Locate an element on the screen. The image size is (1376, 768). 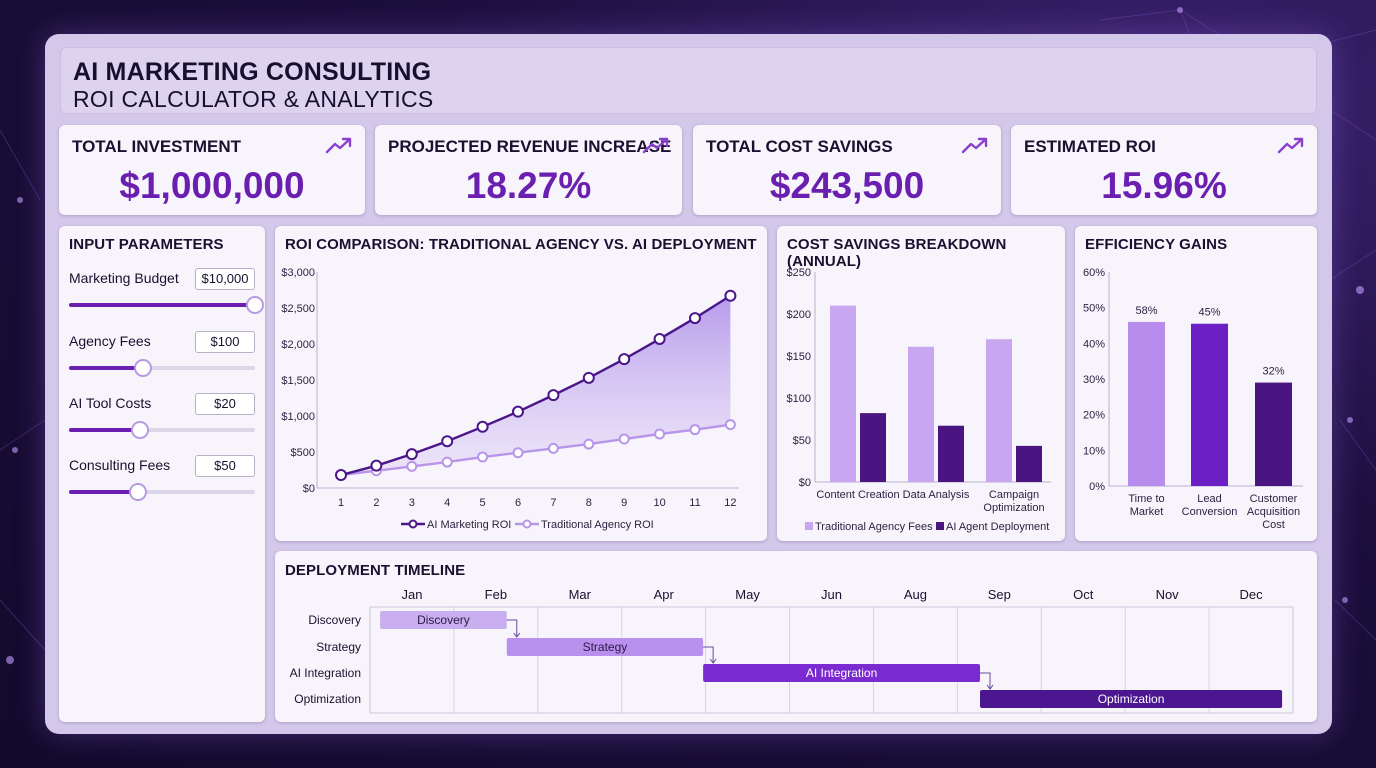
y-tick-label: 50% is located at coordinates (1094, 309).